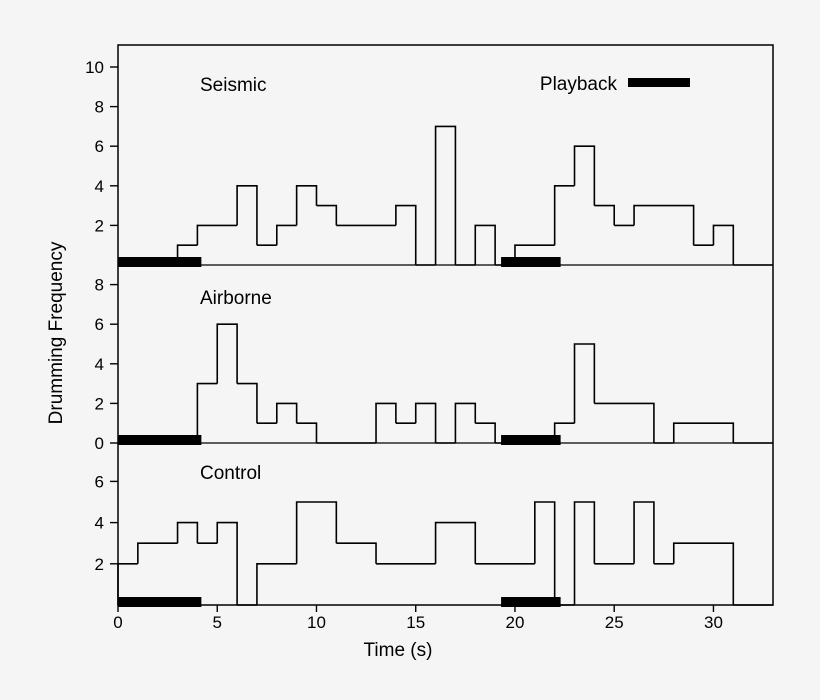 Image resolution: width=820 pixels, height=700 pixels. What do you see at coordinates (217, 622) in the screenshot?
I see `x-tick-label-5: 5` at bounding box center [217, 622].